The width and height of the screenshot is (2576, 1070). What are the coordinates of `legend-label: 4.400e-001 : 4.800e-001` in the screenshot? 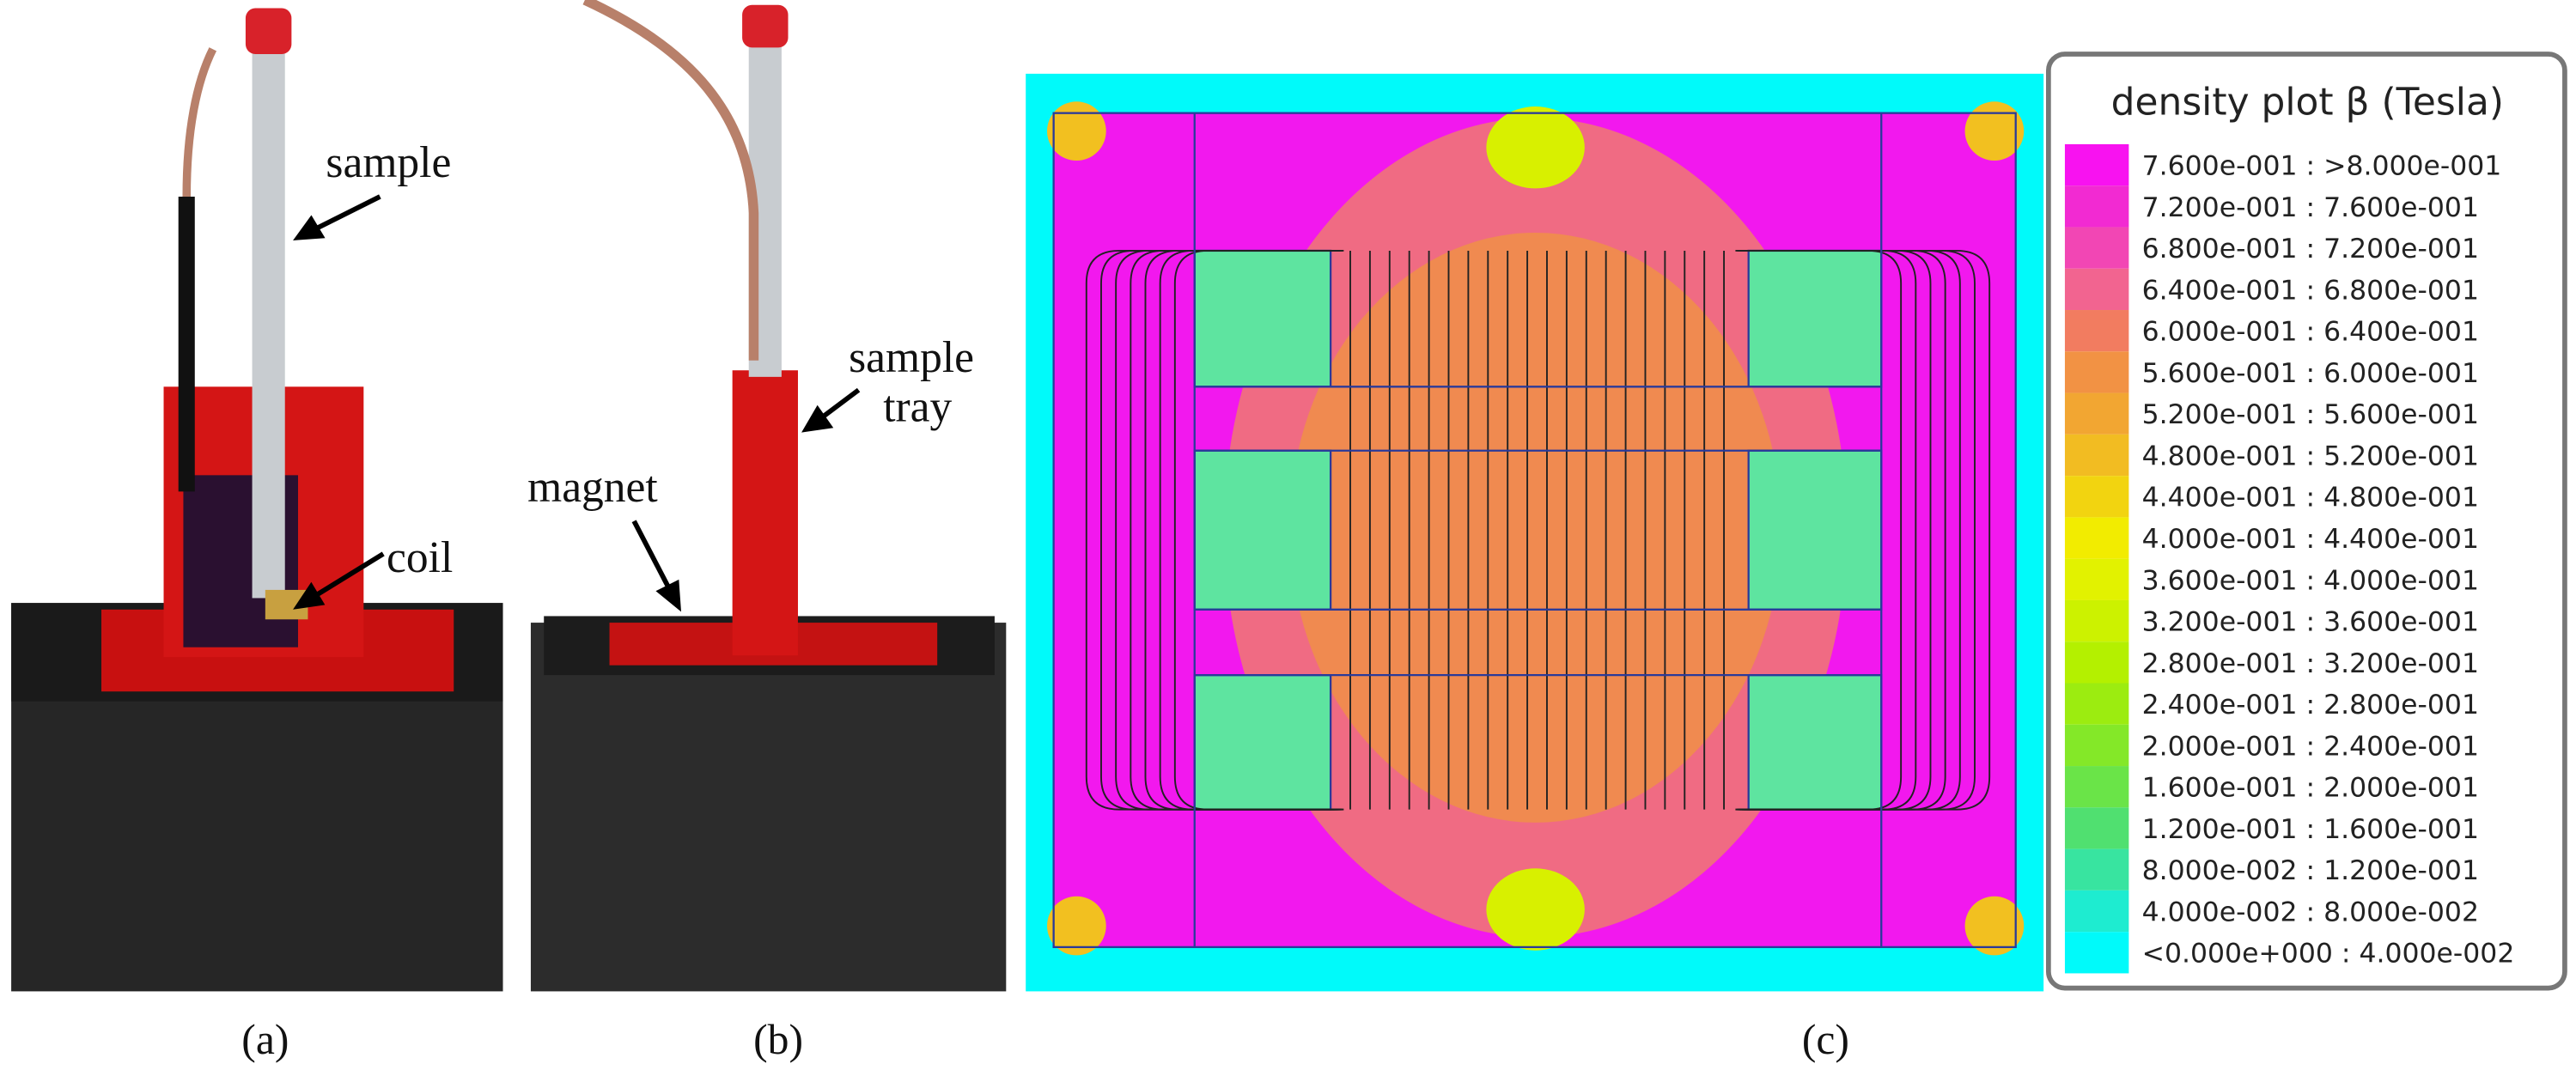 It's located at (2310, 499).